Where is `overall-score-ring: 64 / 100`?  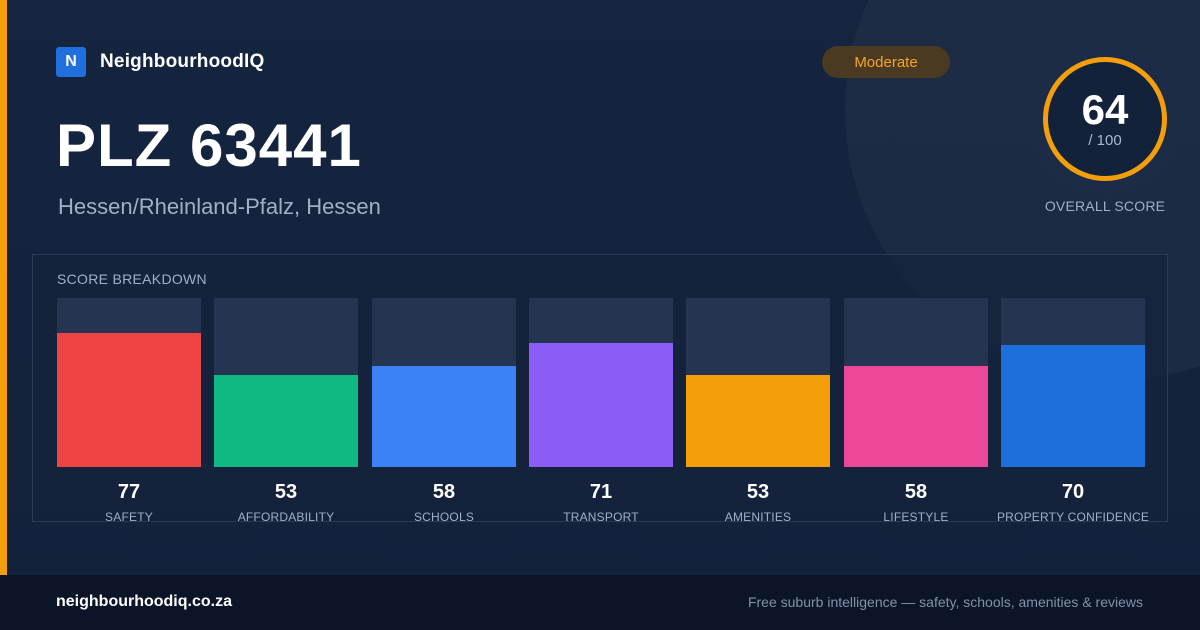 overall-score-ring: 64 / 100 is located at coordinates (1105, 119).